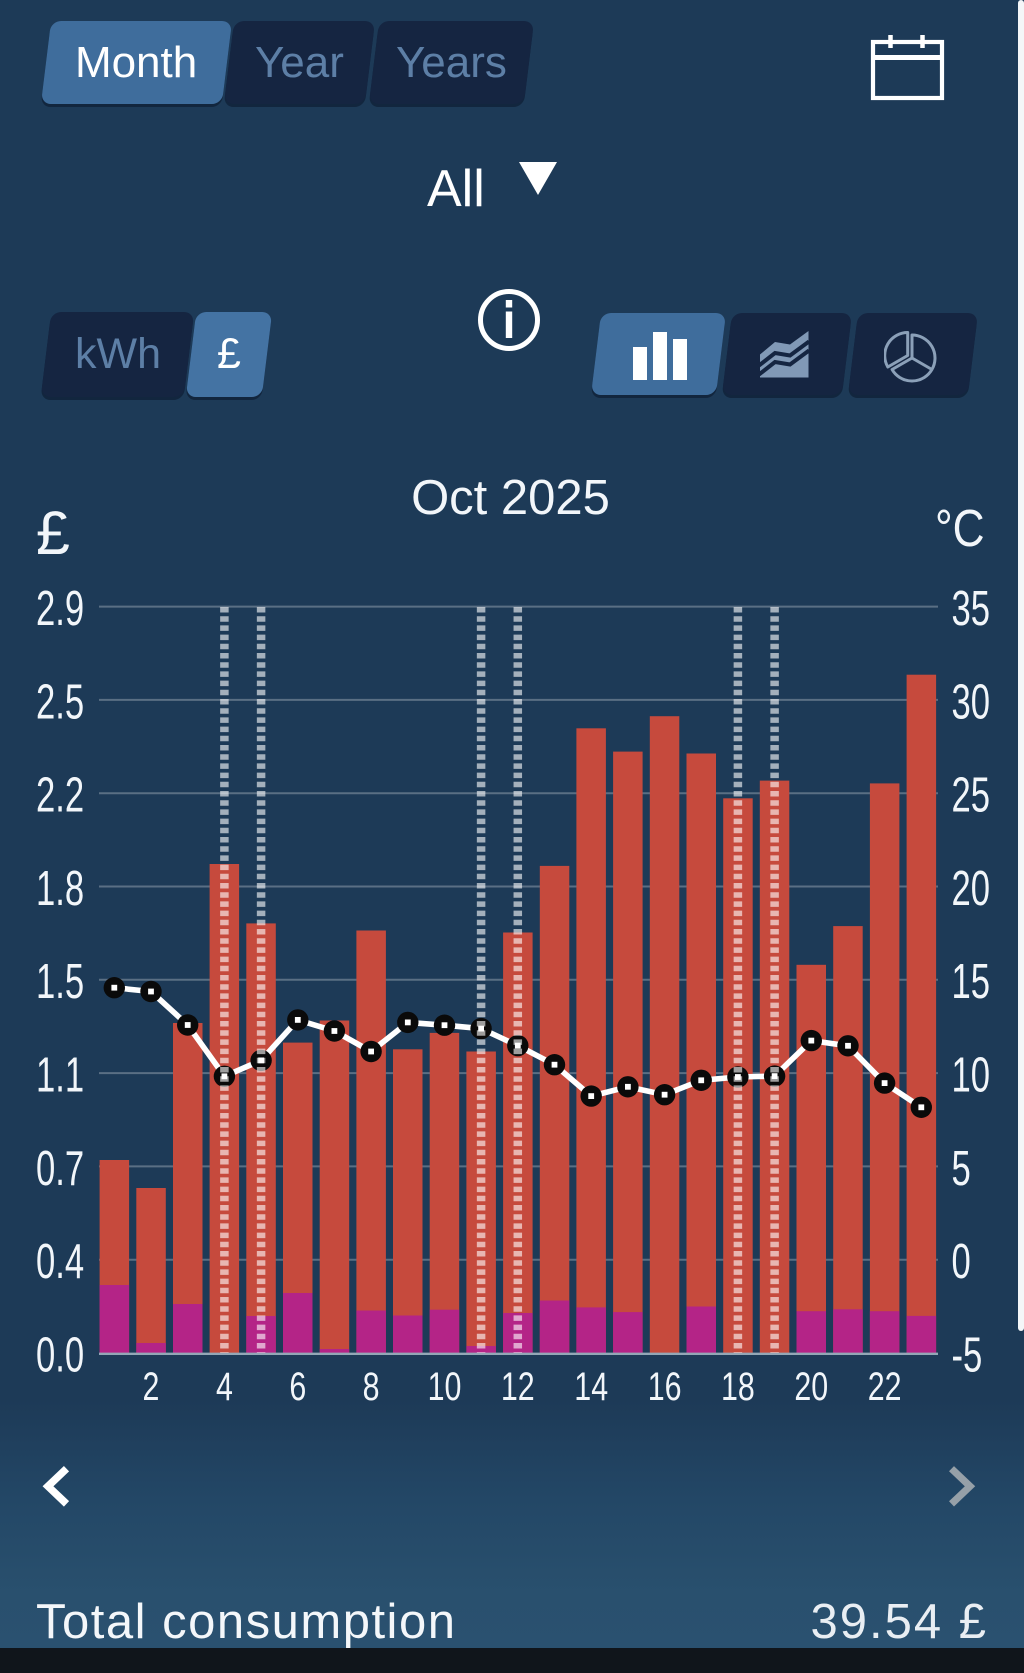  I want to click on svg-text: 22, so click(885, 1386).